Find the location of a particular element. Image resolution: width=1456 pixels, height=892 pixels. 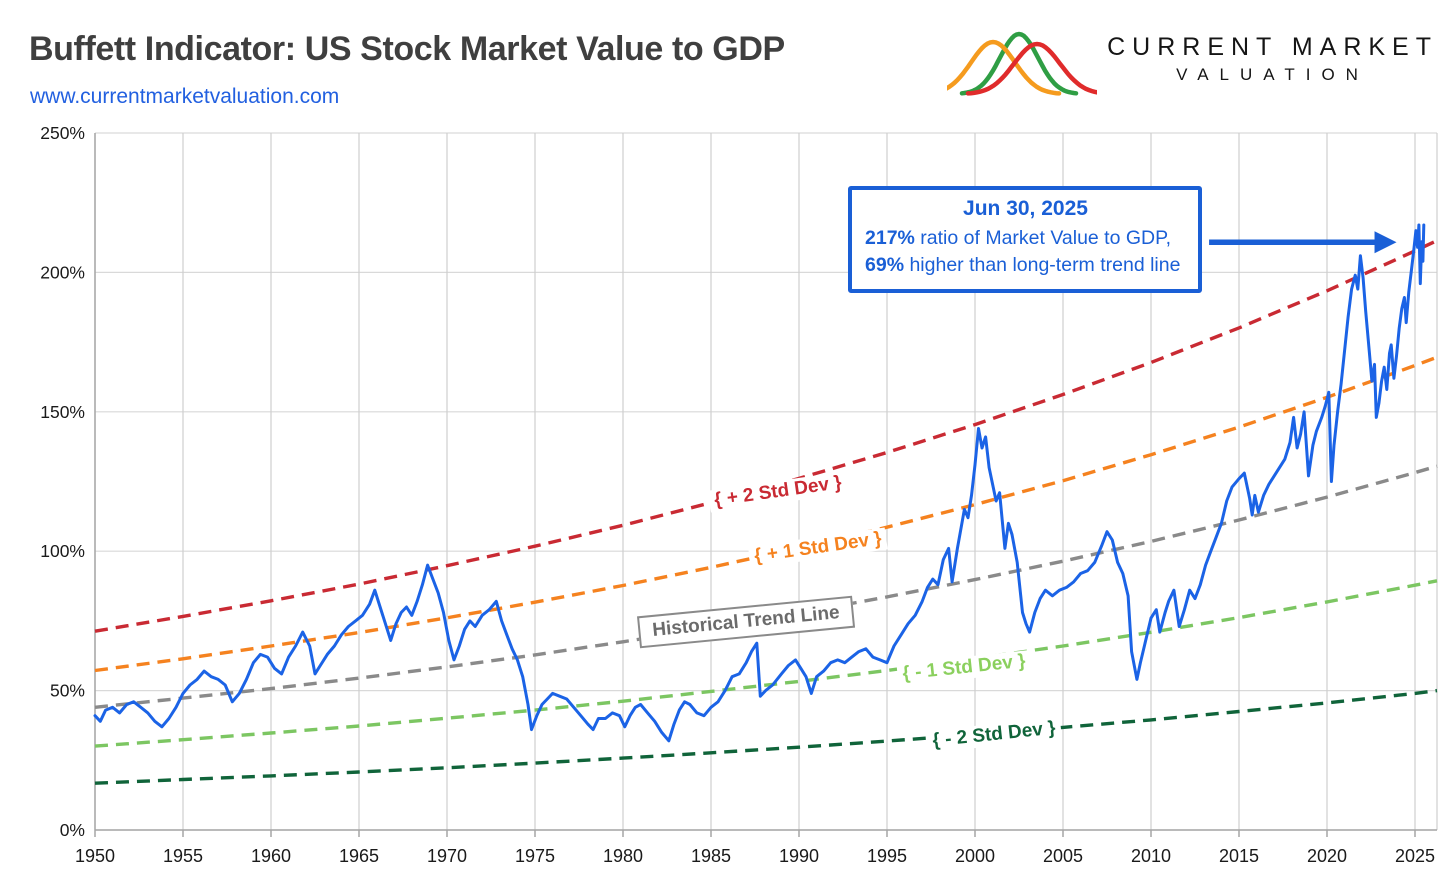

y-tick-label: 50% is located at coordinates (67, 691).